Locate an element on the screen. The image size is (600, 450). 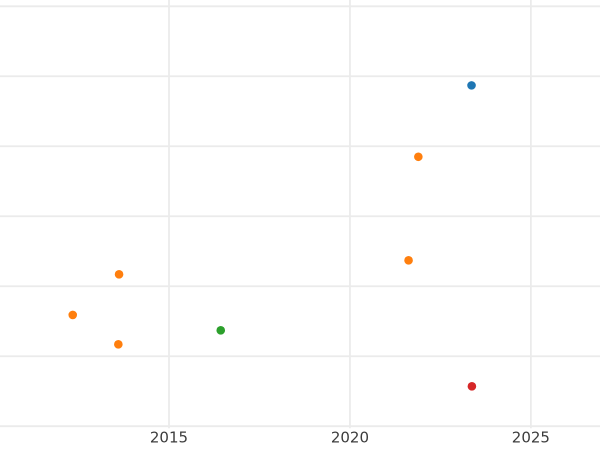
data-point-red is located at coordinates (472, 386).